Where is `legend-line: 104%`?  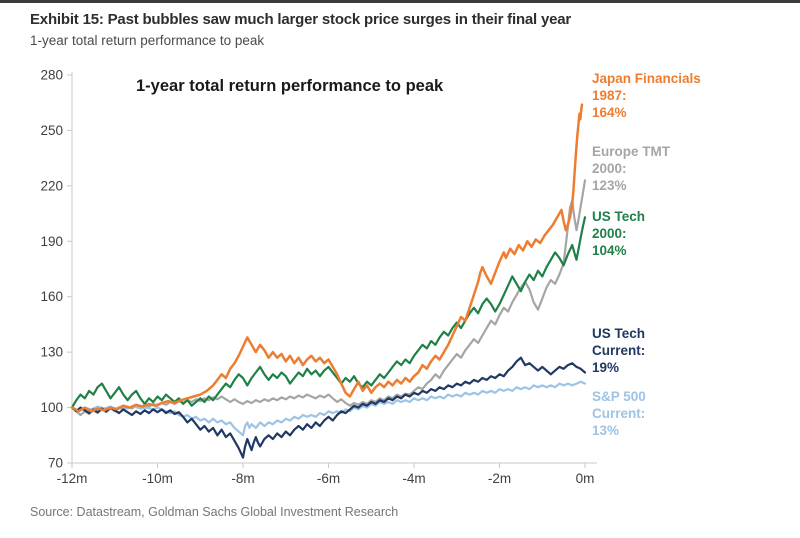 legend-line: 104% is located at coordinates (609, 250).